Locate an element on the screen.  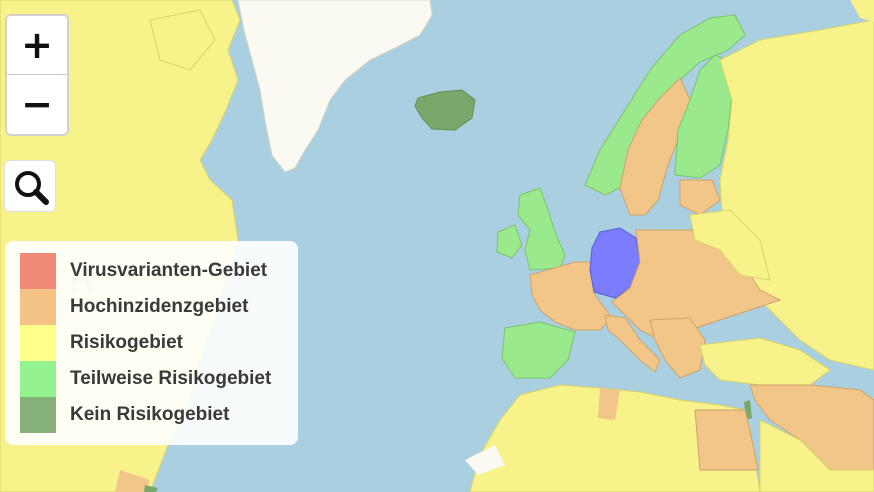
legend-label: Virusvarianten-Gebiet is located at coordinates (169, 270).